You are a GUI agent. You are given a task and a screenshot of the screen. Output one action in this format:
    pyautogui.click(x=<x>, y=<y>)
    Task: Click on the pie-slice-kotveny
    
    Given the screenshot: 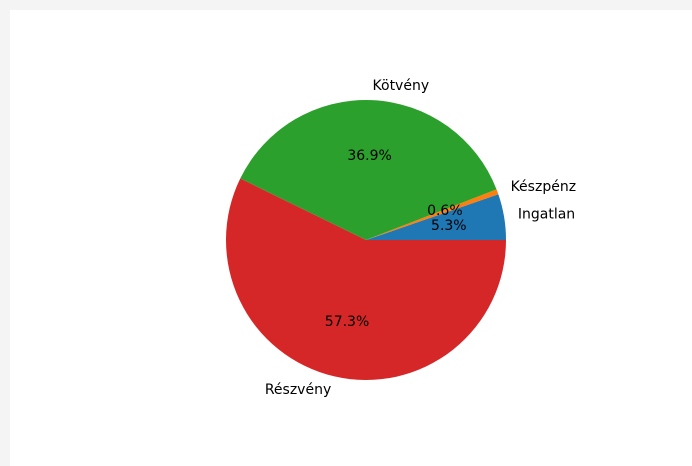 What is the action you would take?
    pyautogui.click(x=368, y=170)
    